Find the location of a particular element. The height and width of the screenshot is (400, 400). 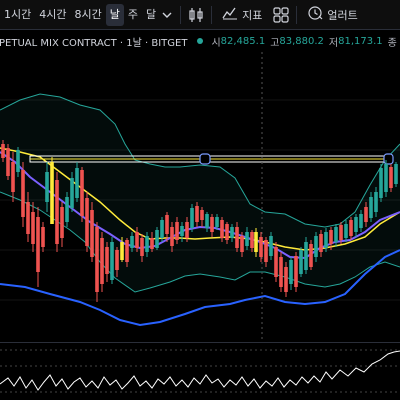

timeframe-day: 날 is located at coordinates (114, 14).